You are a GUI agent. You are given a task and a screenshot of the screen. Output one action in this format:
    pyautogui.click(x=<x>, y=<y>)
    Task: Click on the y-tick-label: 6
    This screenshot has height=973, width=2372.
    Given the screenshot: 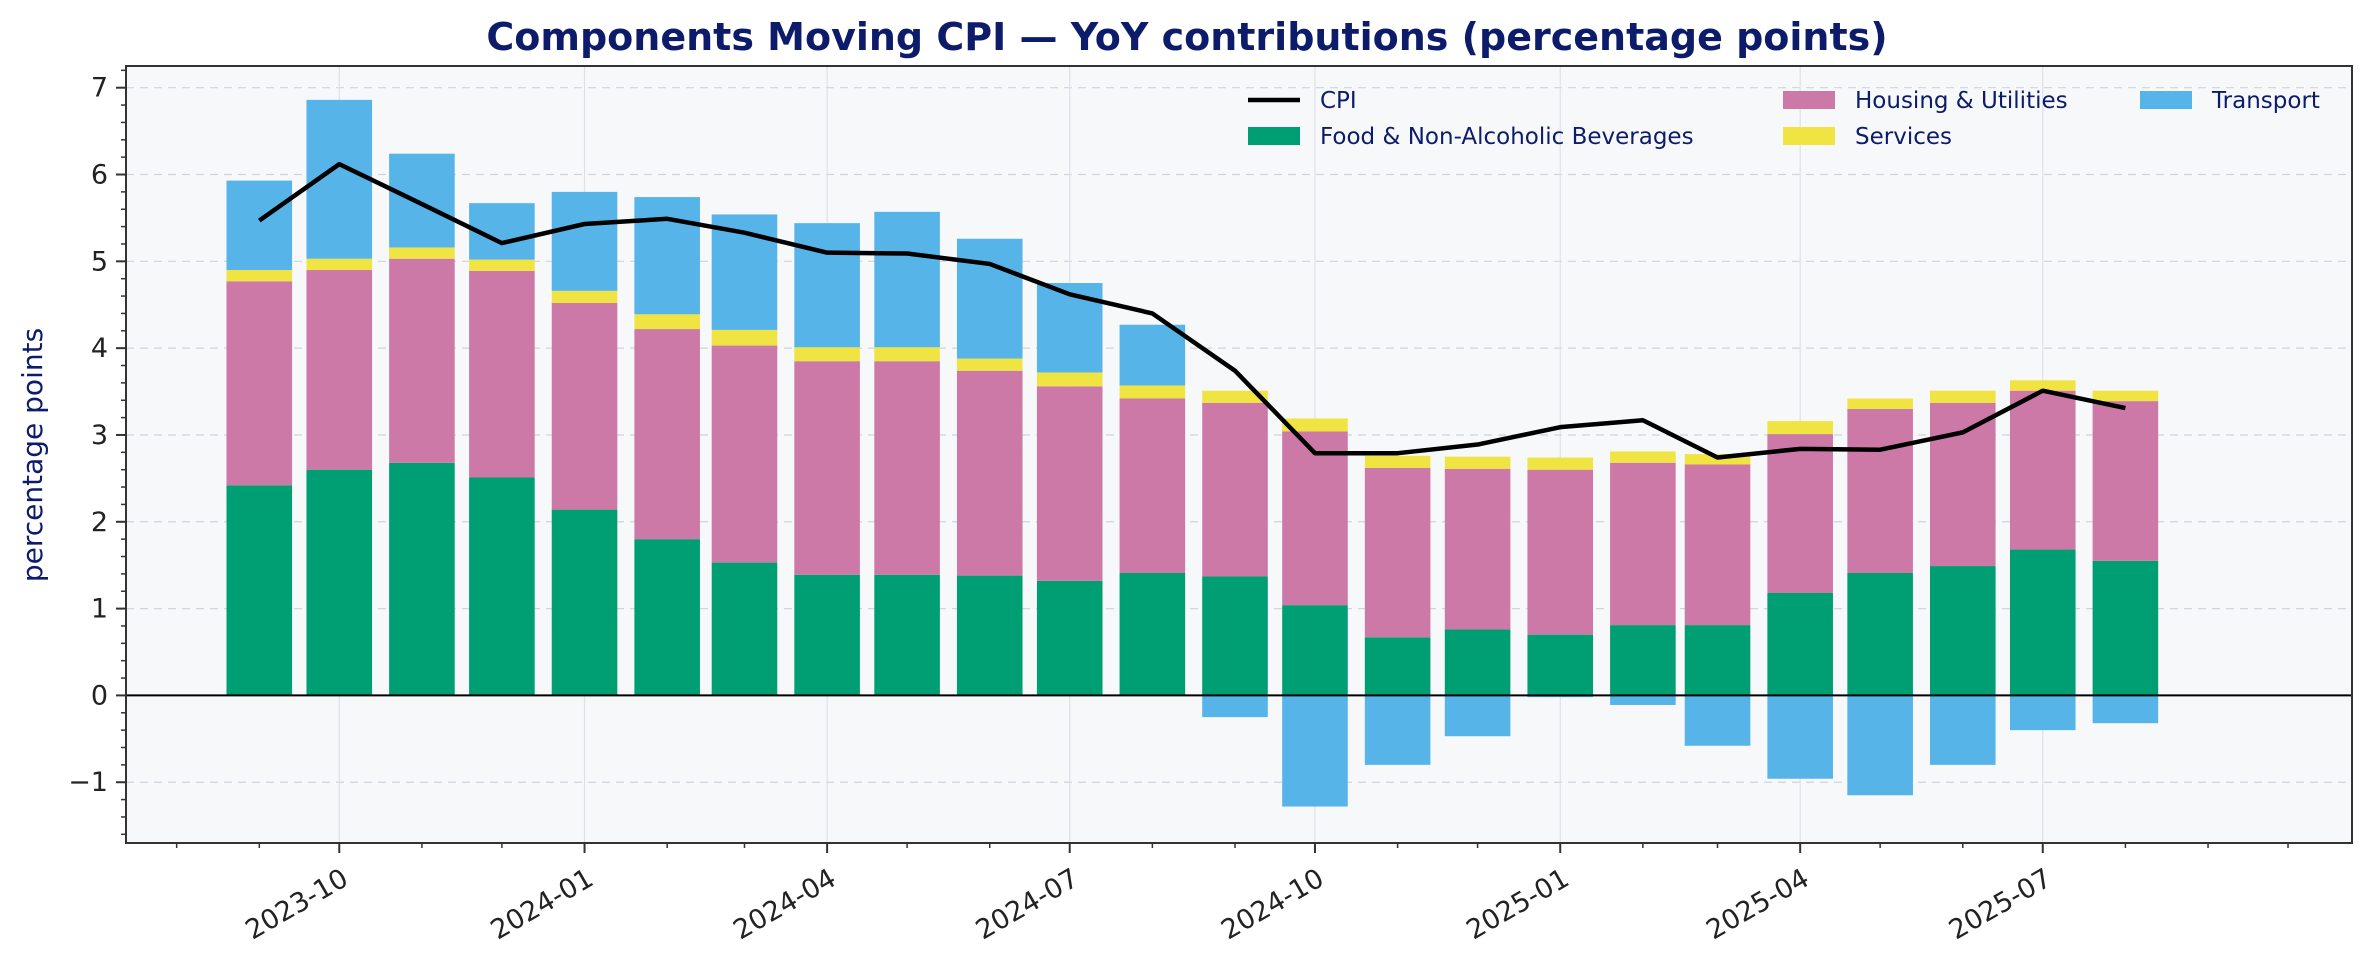 What is the action you would take?
    pyautogui.click(x=99, y=175)
    